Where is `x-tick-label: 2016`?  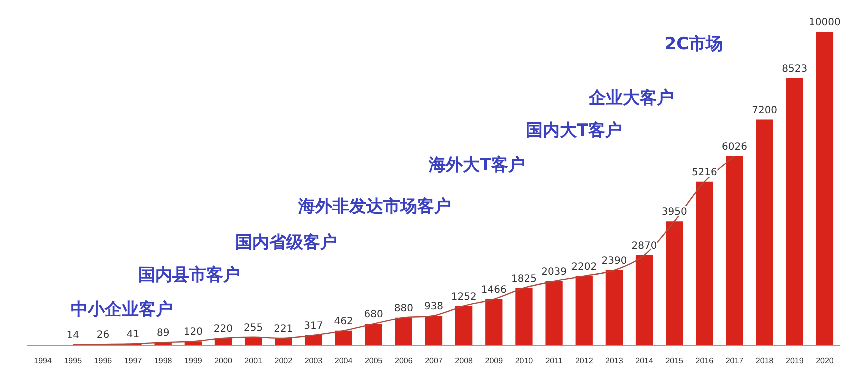 x-tick-label: 2016 is located at coordinates (705, 361).